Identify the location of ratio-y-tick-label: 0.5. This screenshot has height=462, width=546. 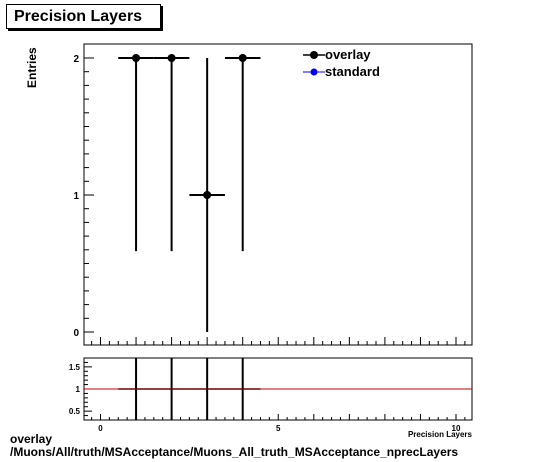
(75, 411).